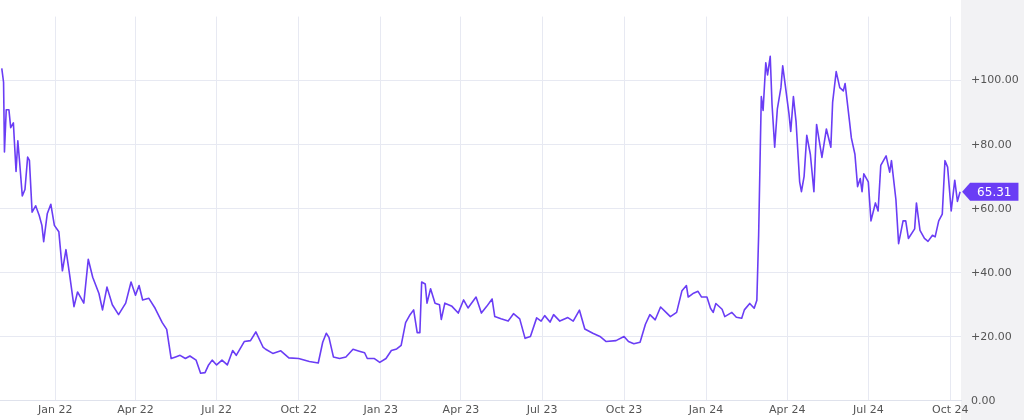 Image resolution: width=1024 pixels, height=420 pixels. I want to click on x-tick-label: Apr 22, so click(135, 410).